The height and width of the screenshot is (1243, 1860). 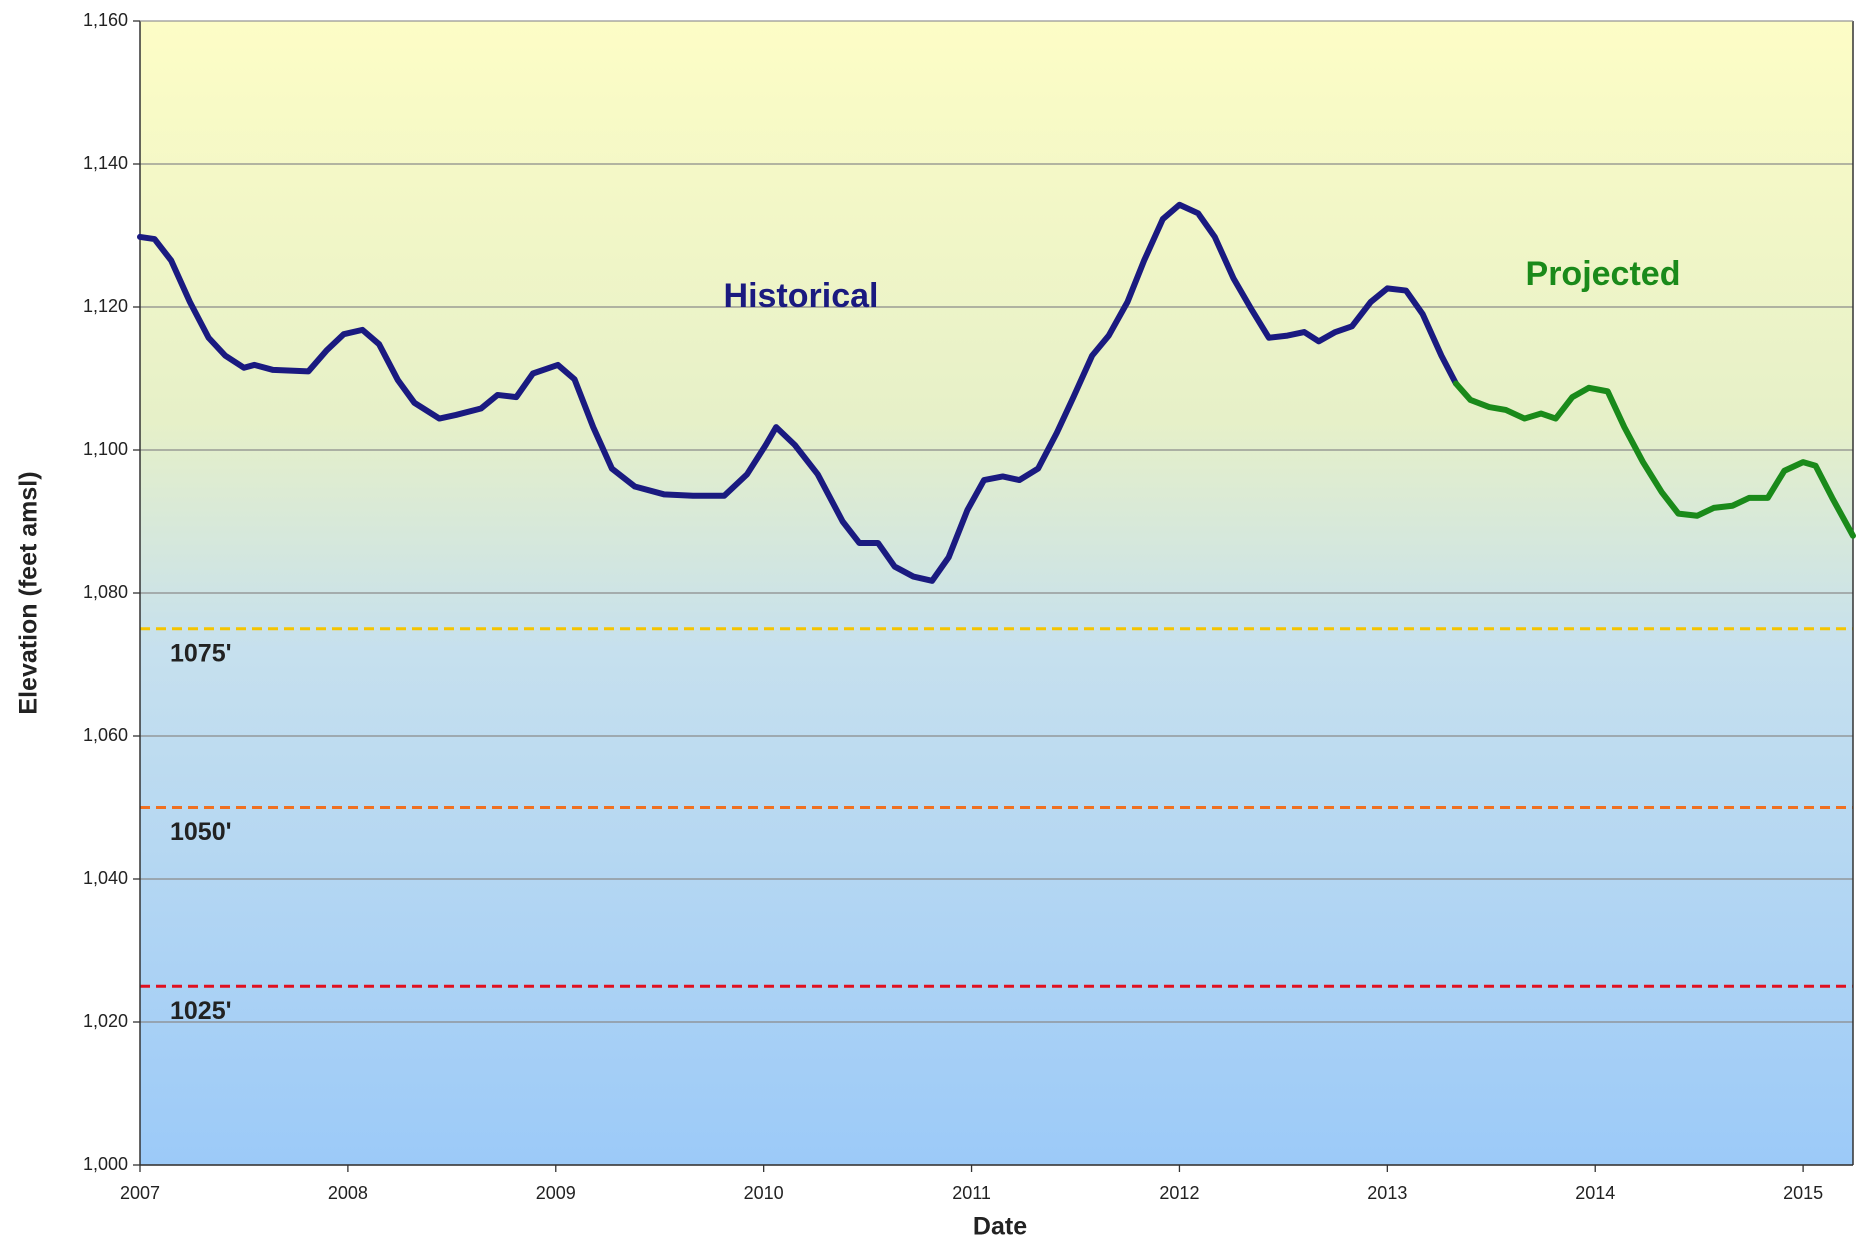 What do you see at coordinates (201, 1011) in the screenshot?
I see `reference-label: 1025'` at bounding box center [201, 1011].